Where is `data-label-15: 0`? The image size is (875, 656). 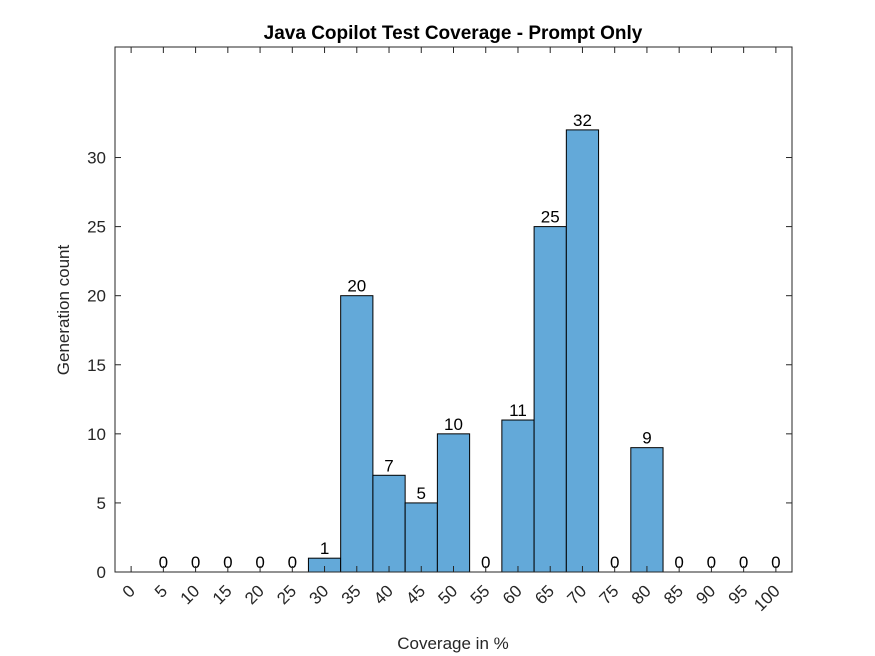 data-label-15: 0 is located at coordinates (259, 562).